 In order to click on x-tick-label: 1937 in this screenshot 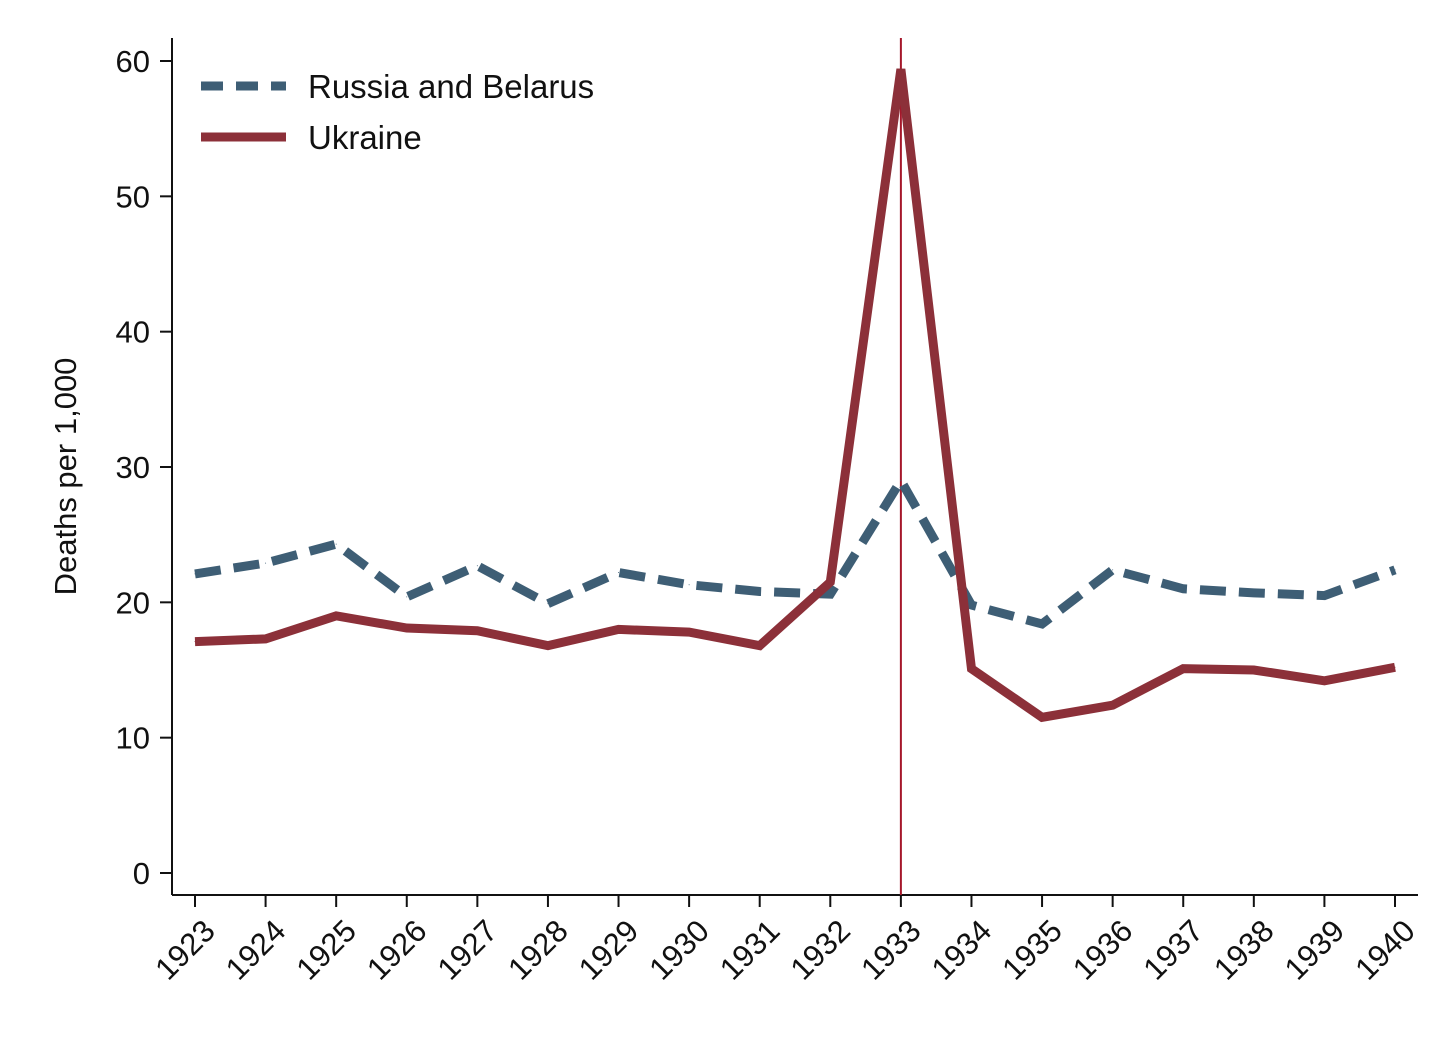, I will do `click(1174, 950)`.